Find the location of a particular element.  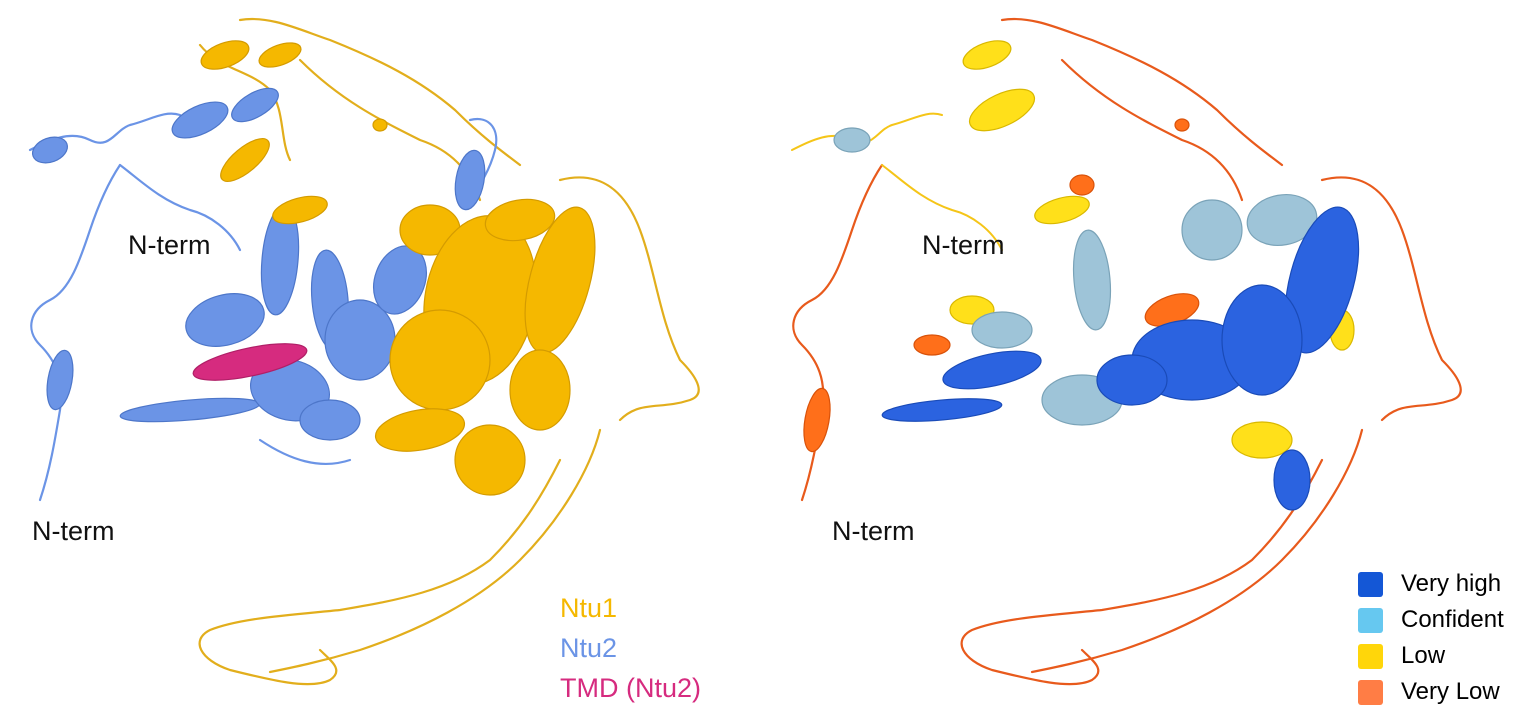

confident-swatch is located at coordinates (1370, 620).